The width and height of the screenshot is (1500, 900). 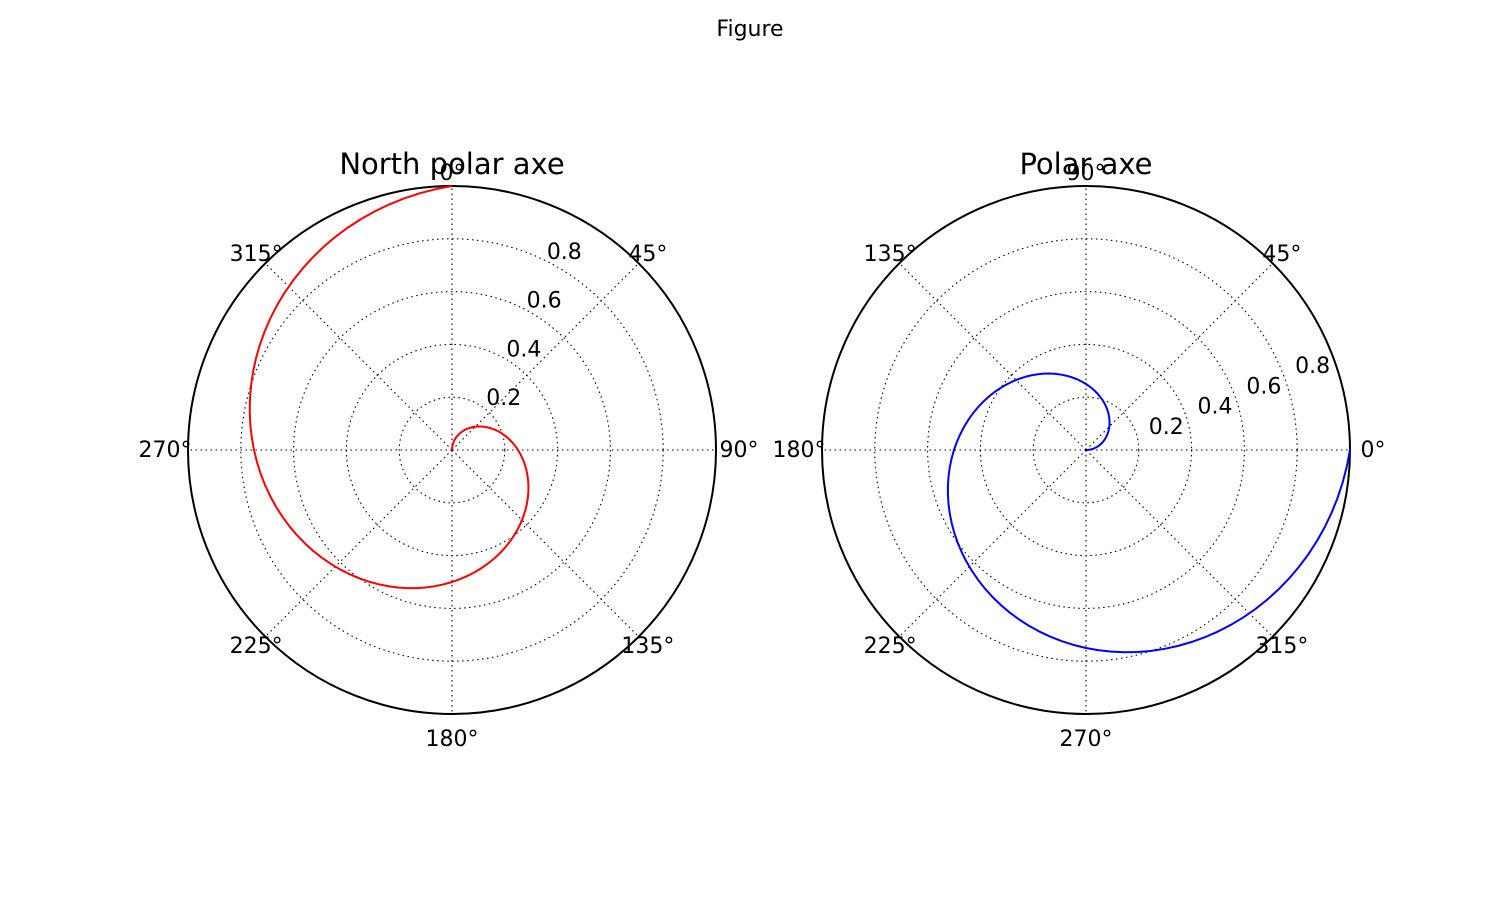 What do you see at coordinates (739, 450) in the screenshot?
I see `north-polar-theta-tick-label-2: 90°` at bounding box center [739, 450].